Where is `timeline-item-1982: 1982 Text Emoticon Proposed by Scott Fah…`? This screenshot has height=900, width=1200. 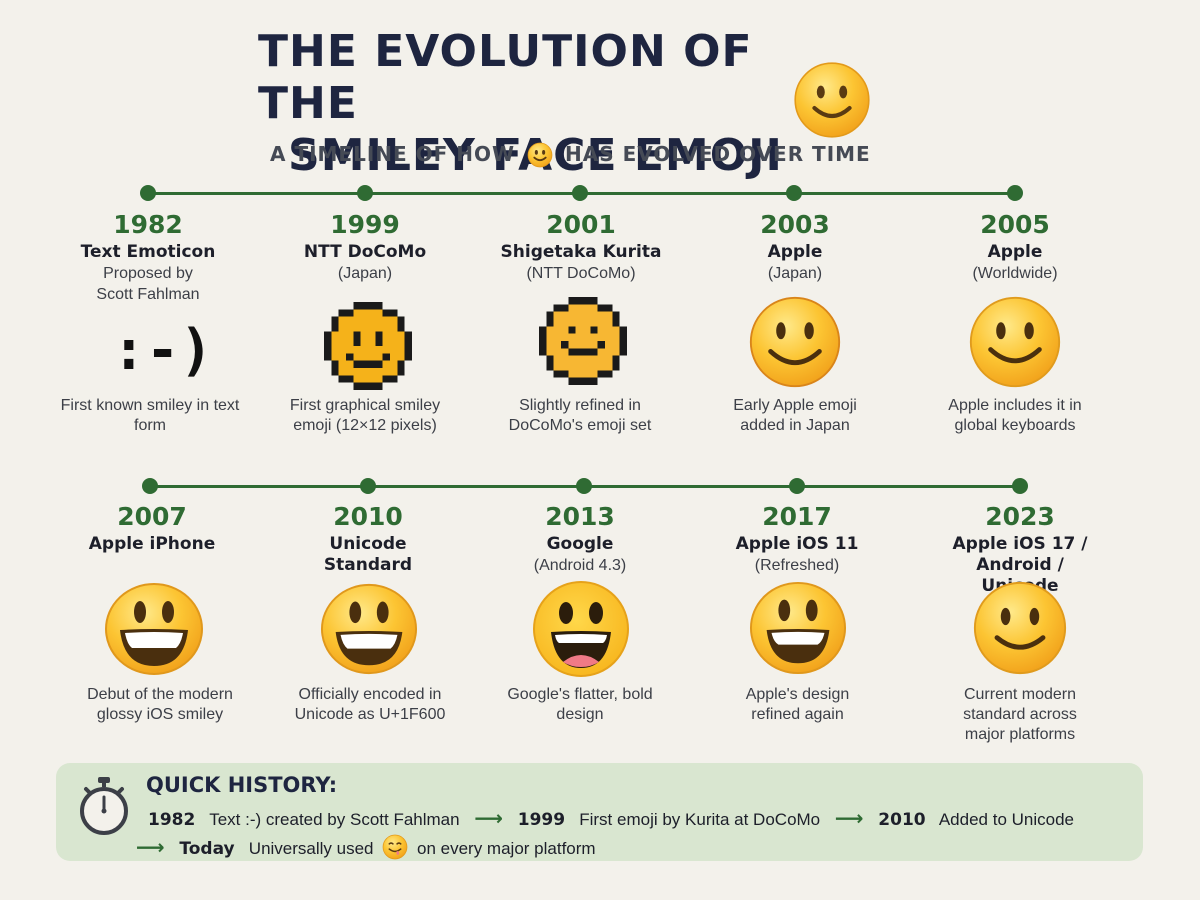
timeline-item-1982: 1982 Text Emoticon Proposed by Scott Fah… is located at coordinates (148, 257).